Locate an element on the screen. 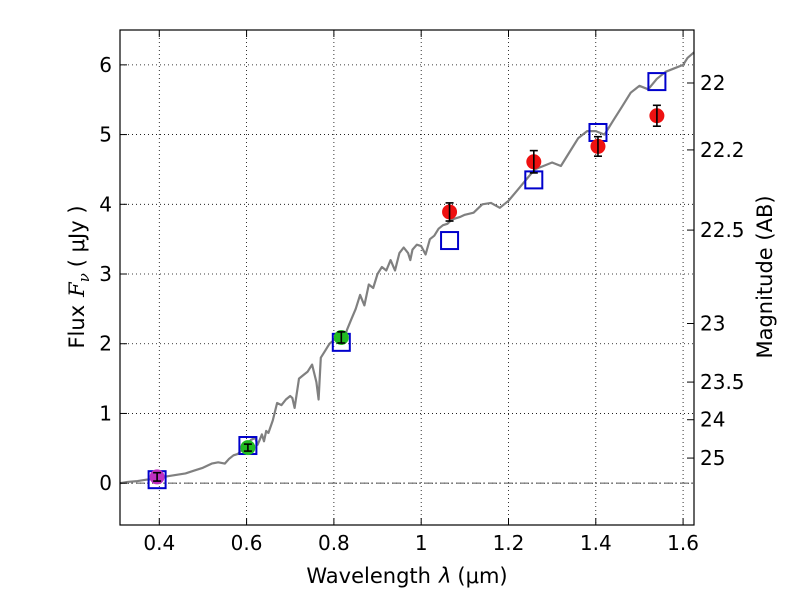 The image size is (800, 600). x-tick-label: 0.6 is located at coordinates (247, 543).